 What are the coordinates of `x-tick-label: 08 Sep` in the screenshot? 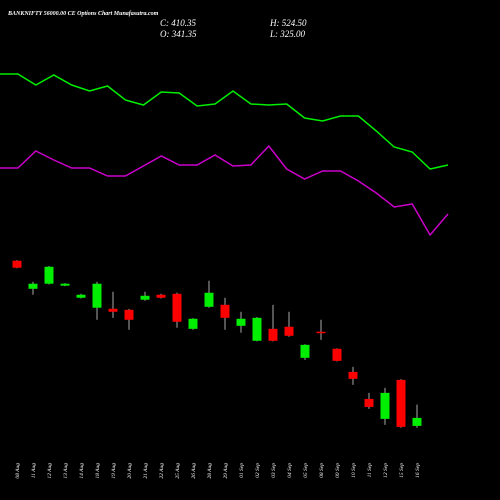 It's located at (322, 470).